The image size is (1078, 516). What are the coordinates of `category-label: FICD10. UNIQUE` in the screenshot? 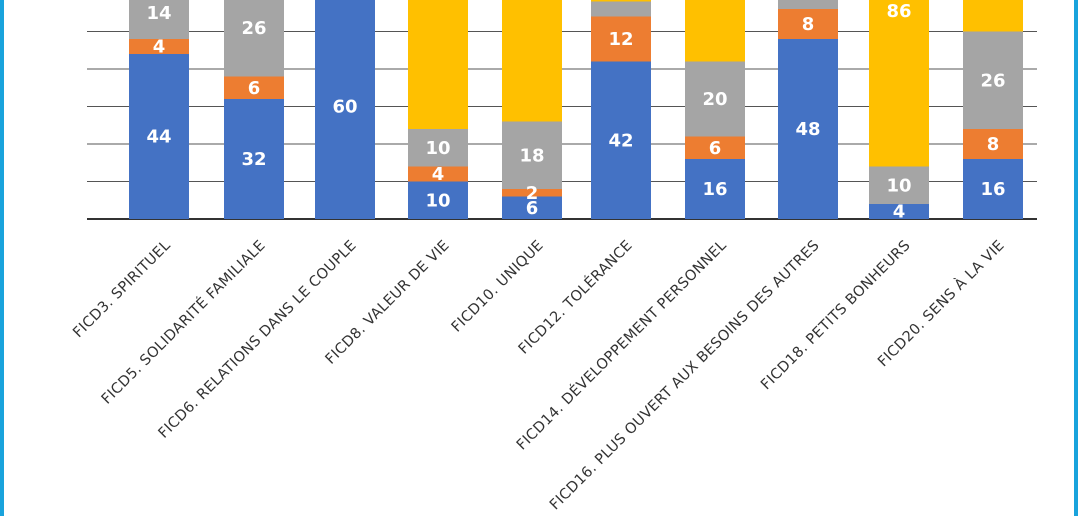 It's located at (498, 287).